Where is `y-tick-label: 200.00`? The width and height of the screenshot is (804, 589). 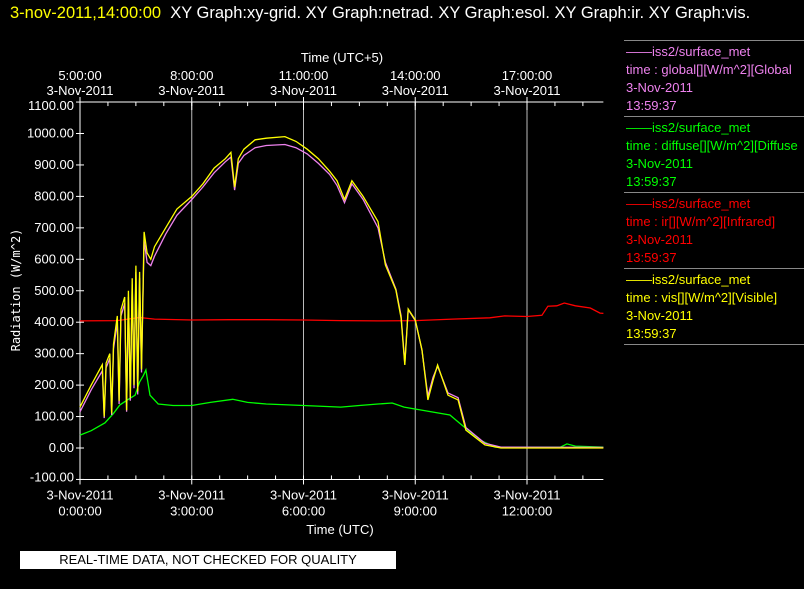 y-tick-label: 200.00 is located at coordinates (54, 384).